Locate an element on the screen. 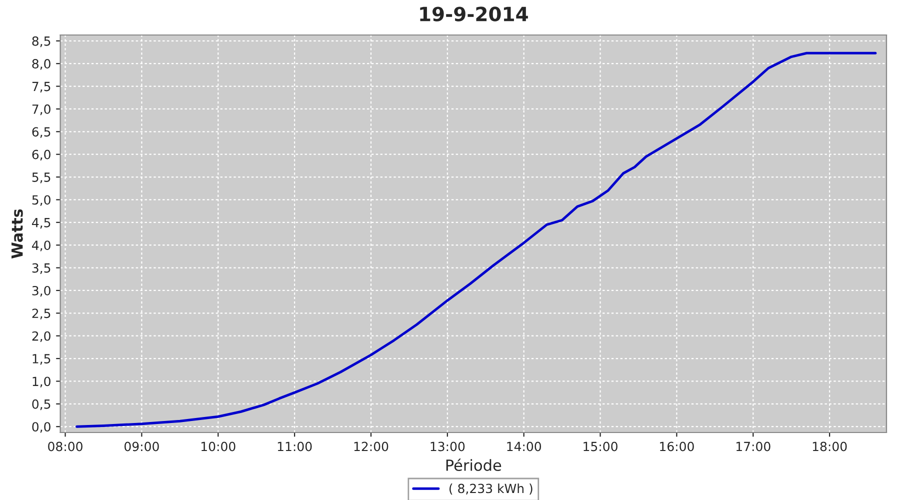 This screenshot has height=500, width=900. legend-label: ( 8,233 kWh ) is located at coordinates (490, 489).